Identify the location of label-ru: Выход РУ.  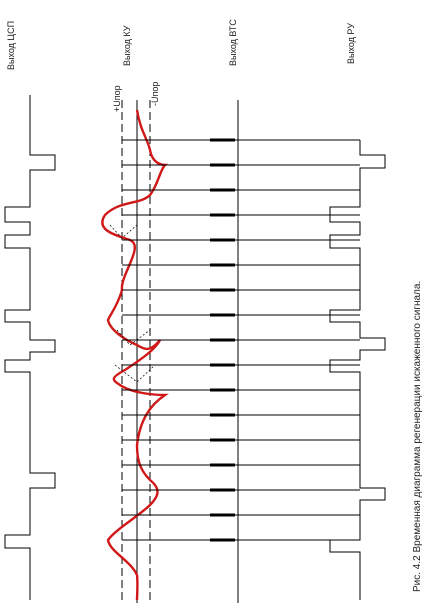
(351, 43).